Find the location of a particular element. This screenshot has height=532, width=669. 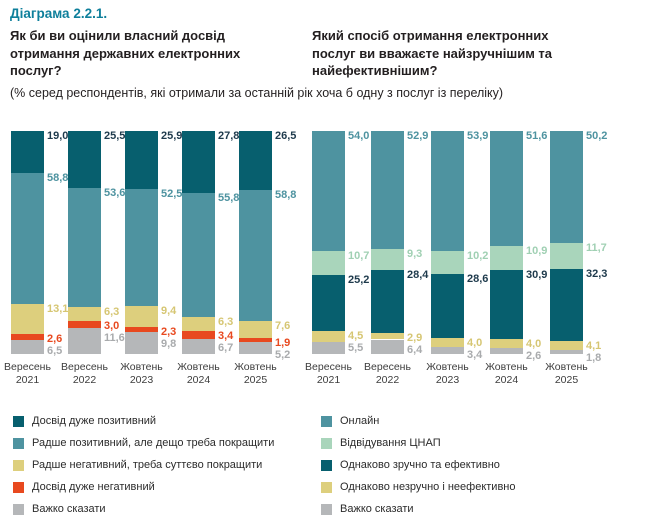

value-label: 50,2 is located at coordinates (597, 136).